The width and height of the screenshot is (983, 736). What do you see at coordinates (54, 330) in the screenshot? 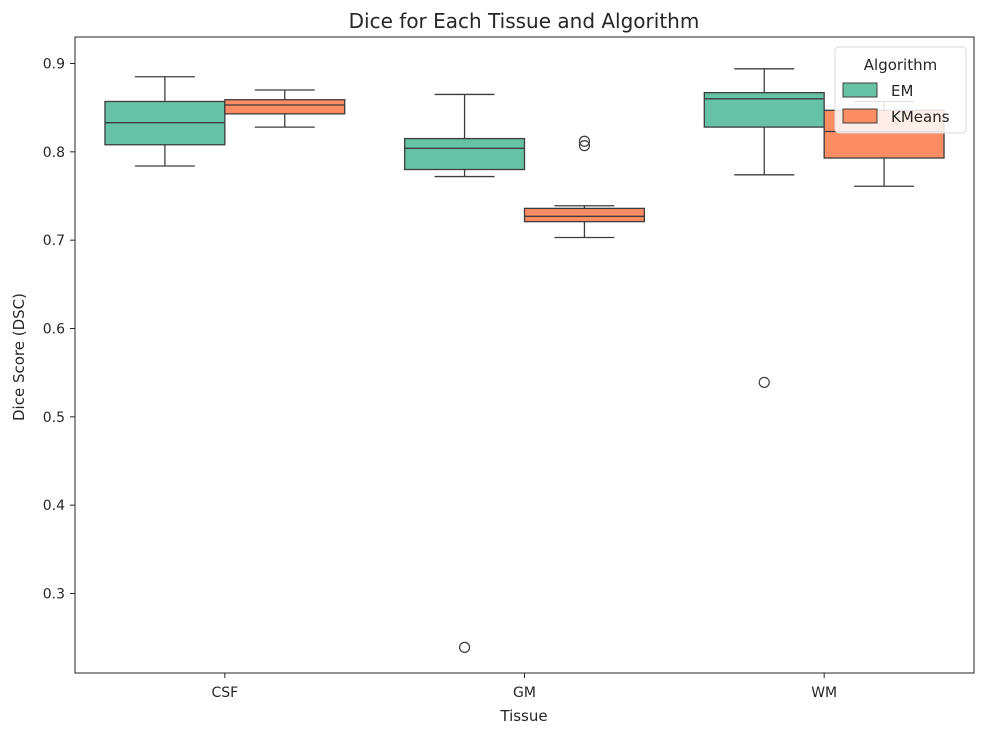
I see `y-tick-label: 0.6` at bounding box center [54, 330].